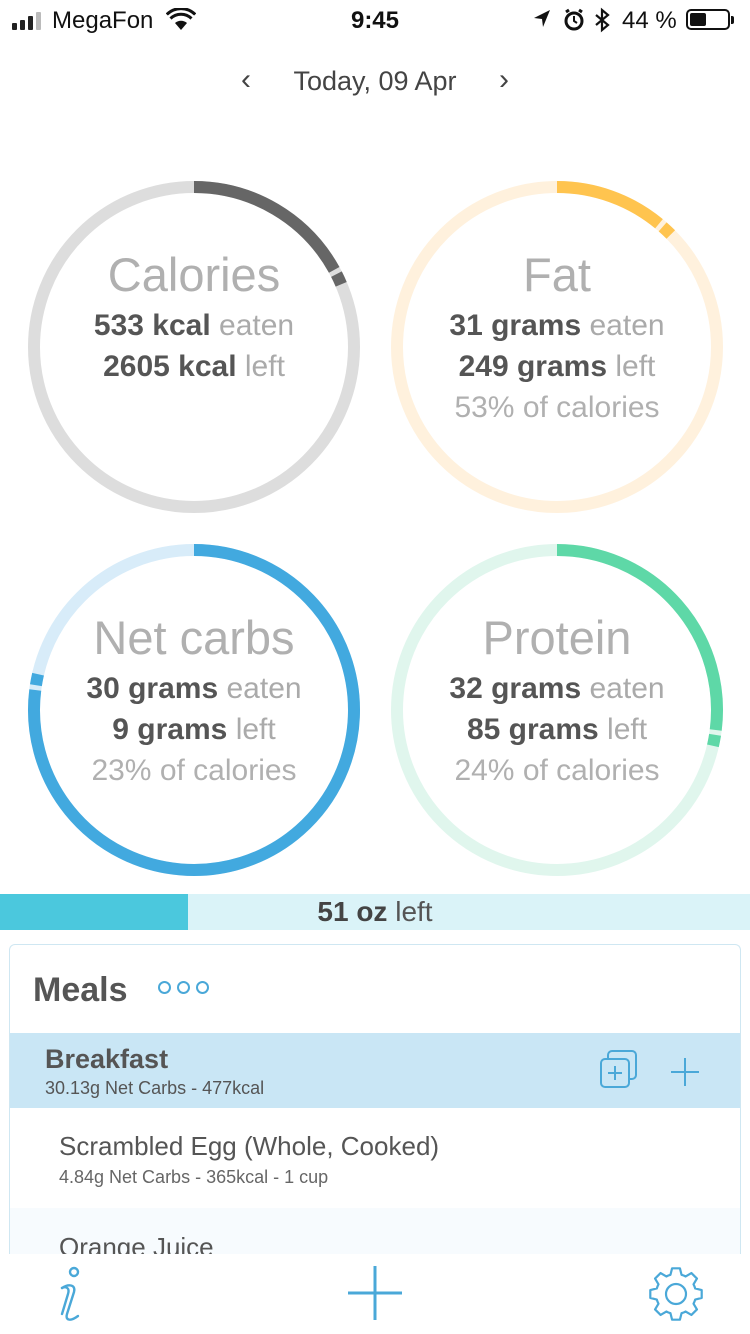 The width and height of the screenshot is (750, 1334). Describe the element at coordinates (80, 990) in the screenshot. I see `meals-title: Meals` at that location.